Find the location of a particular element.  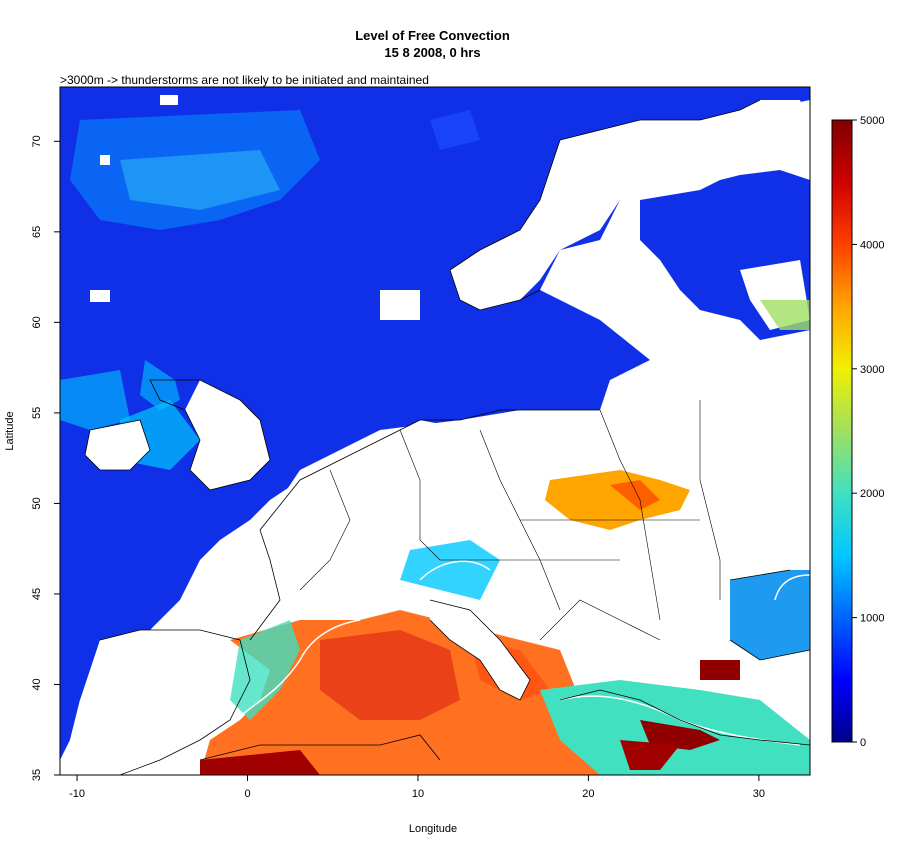

y-tick-label: 65 is located at coordinates (37, 232).